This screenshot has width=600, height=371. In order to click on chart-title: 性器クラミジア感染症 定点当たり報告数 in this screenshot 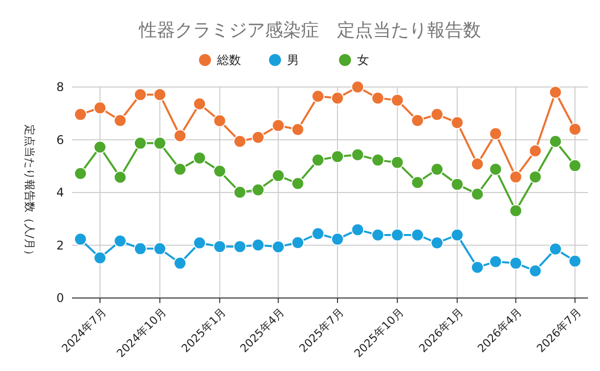, I will do `click(309, 30)`.